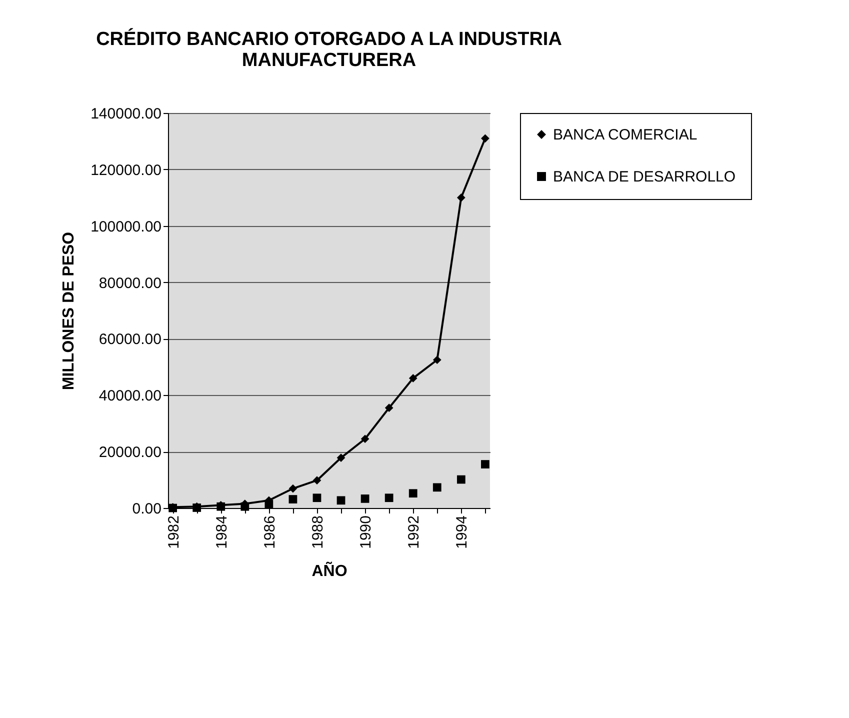  I want to click on x-tick-label: 1994, so click(462, 532).